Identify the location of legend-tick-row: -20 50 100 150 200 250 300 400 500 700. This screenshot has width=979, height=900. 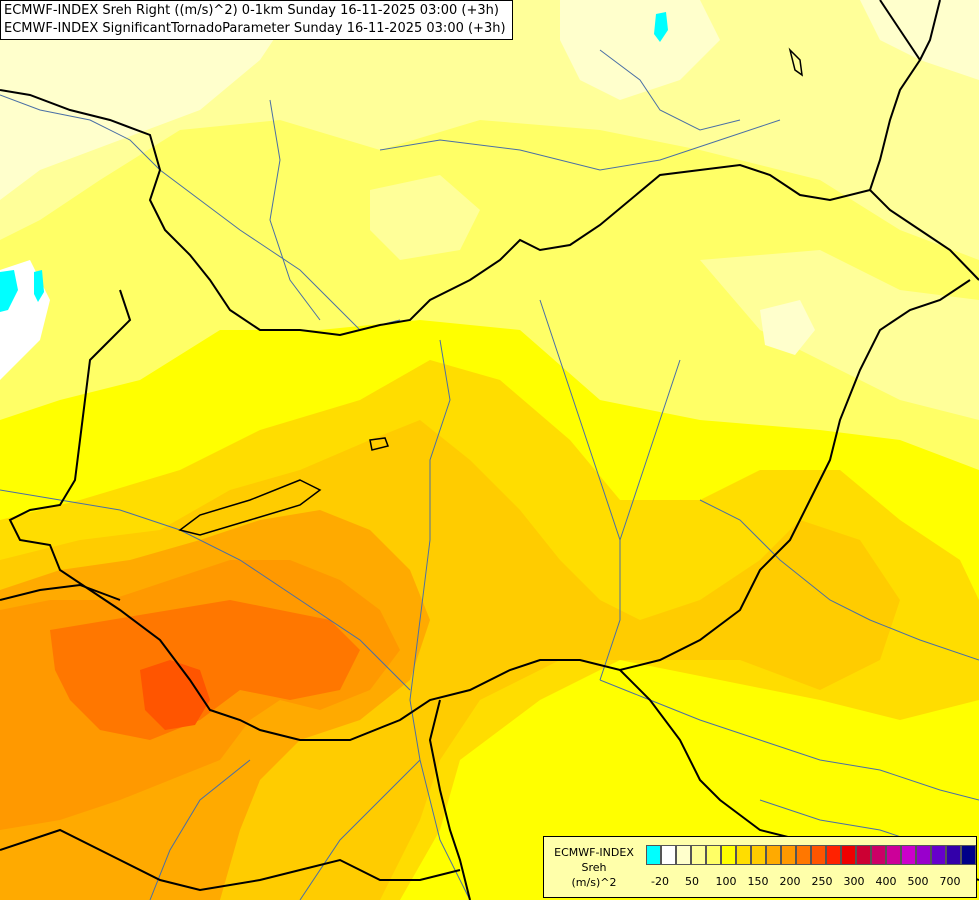
(811, 883).